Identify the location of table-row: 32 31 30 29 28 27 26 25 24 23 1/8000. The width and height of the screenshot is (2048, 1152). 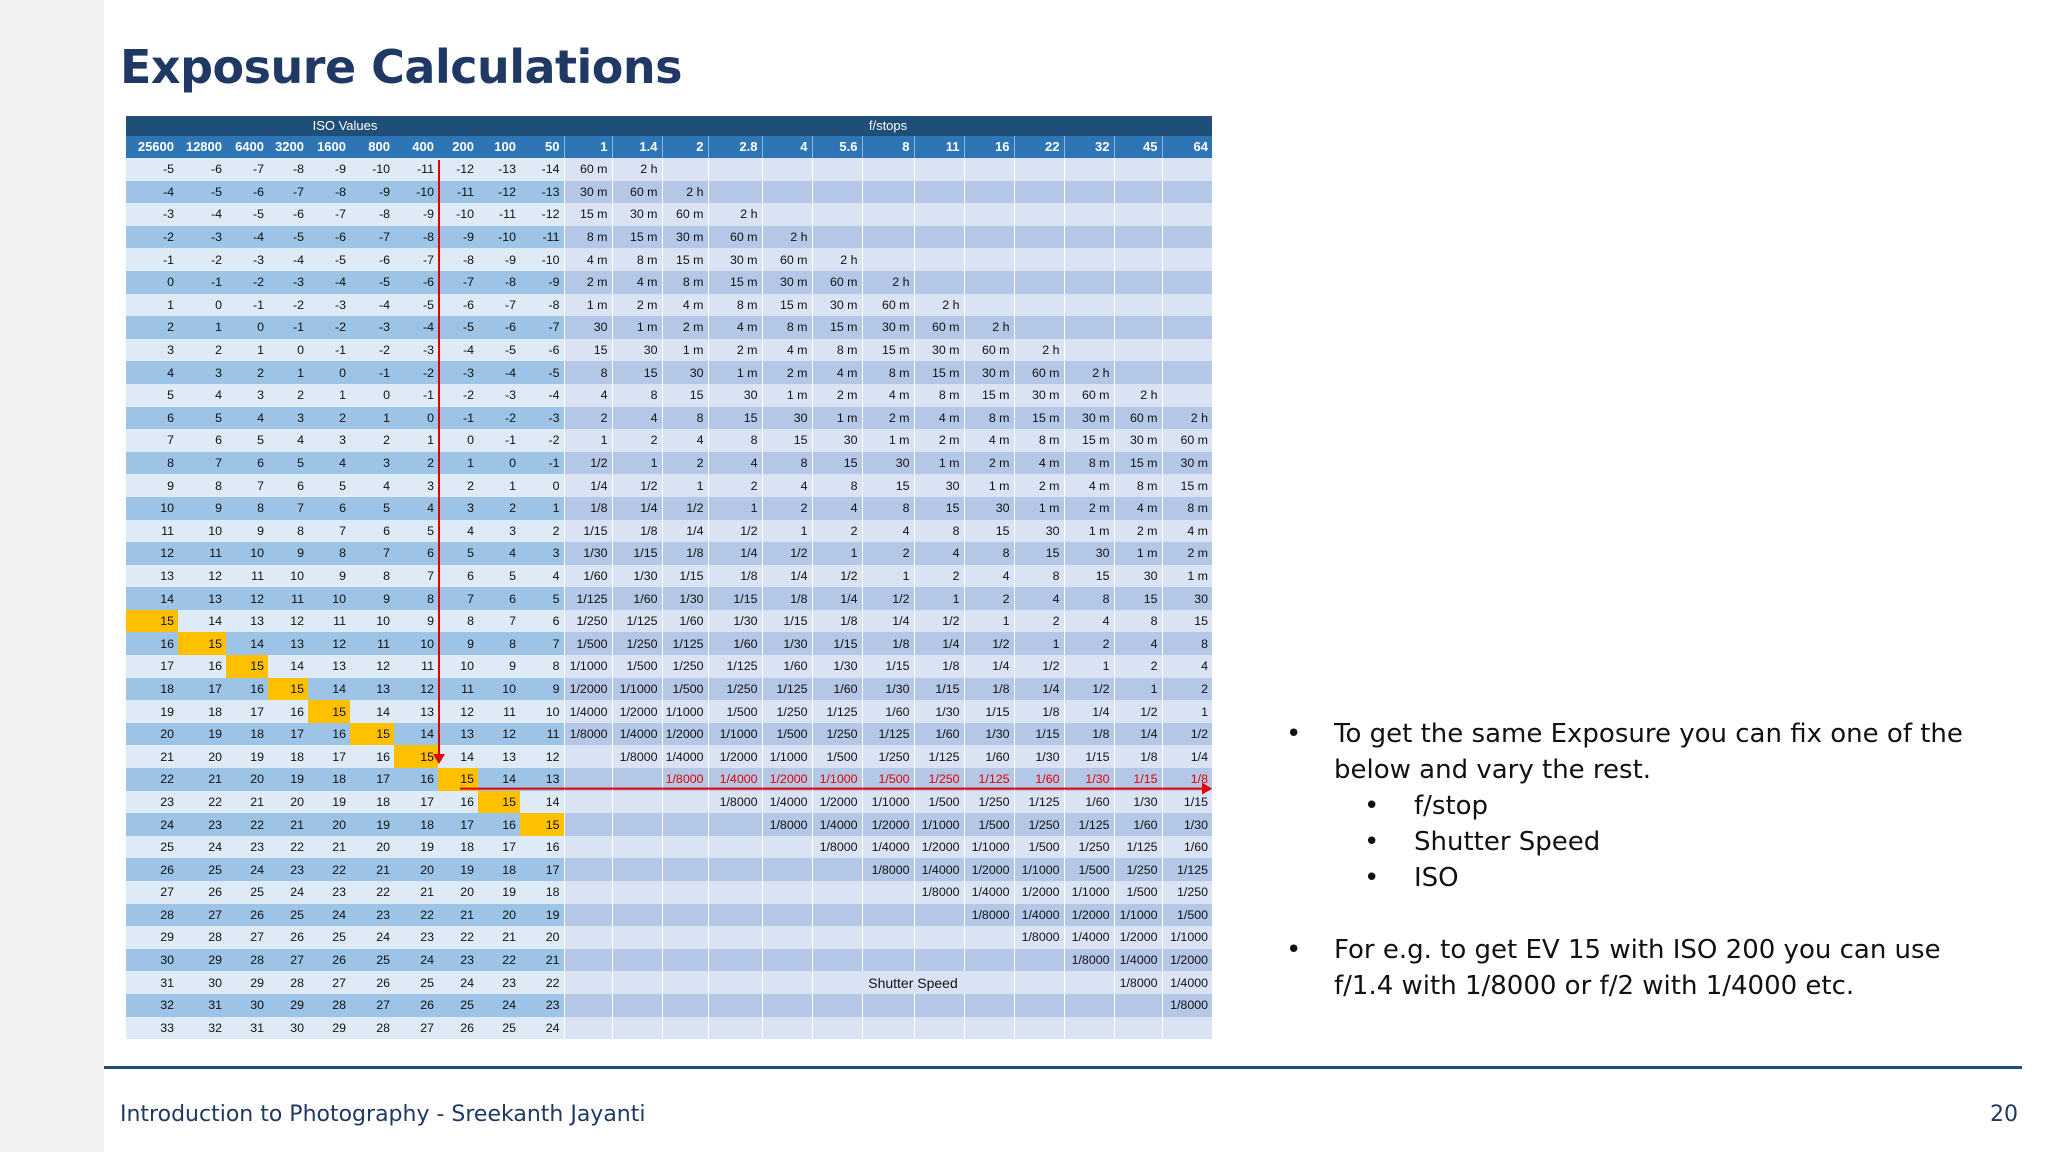
(669, 1005).